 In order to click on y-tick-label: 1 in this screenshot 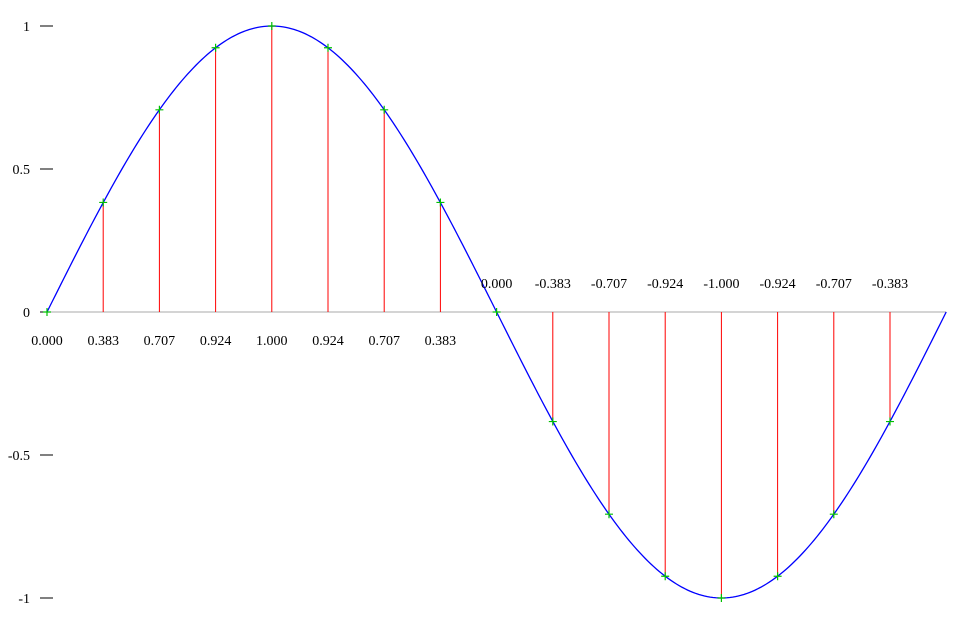, I will do `click(26, 27)`.